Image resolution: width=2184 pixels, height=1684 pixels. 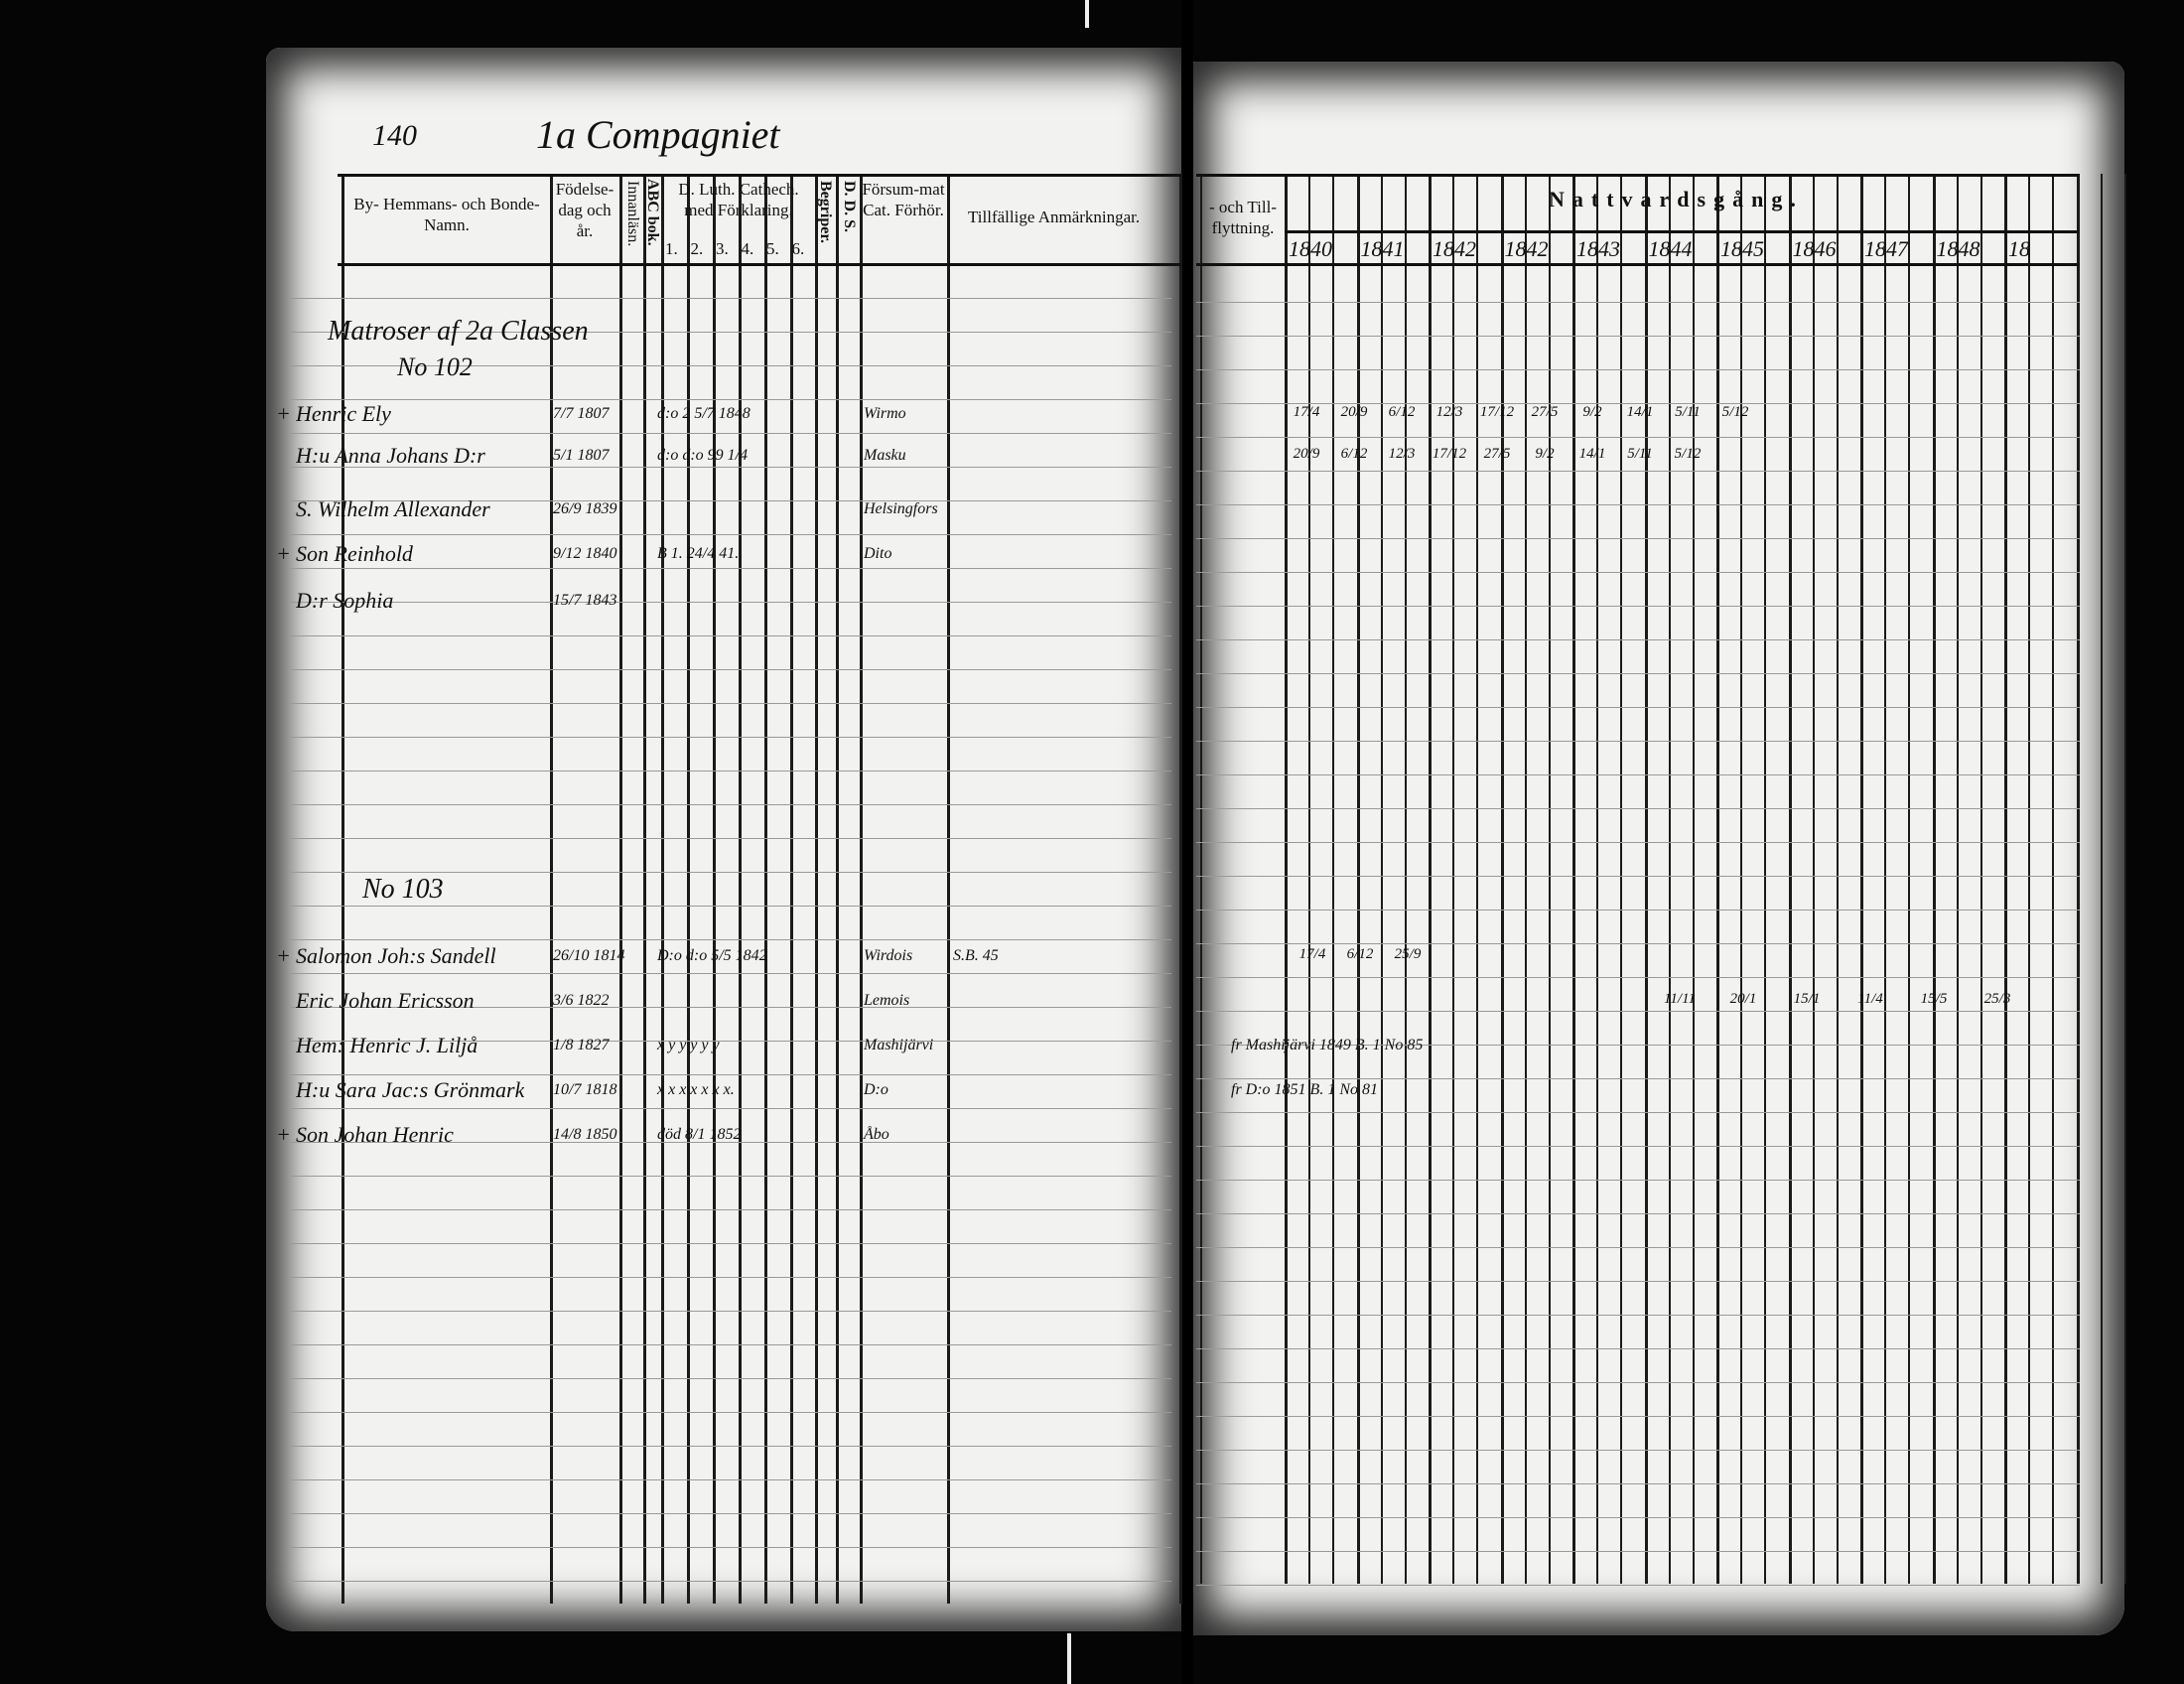 I want to click on communion-date: 6/12, so click(x=1402, y=412).